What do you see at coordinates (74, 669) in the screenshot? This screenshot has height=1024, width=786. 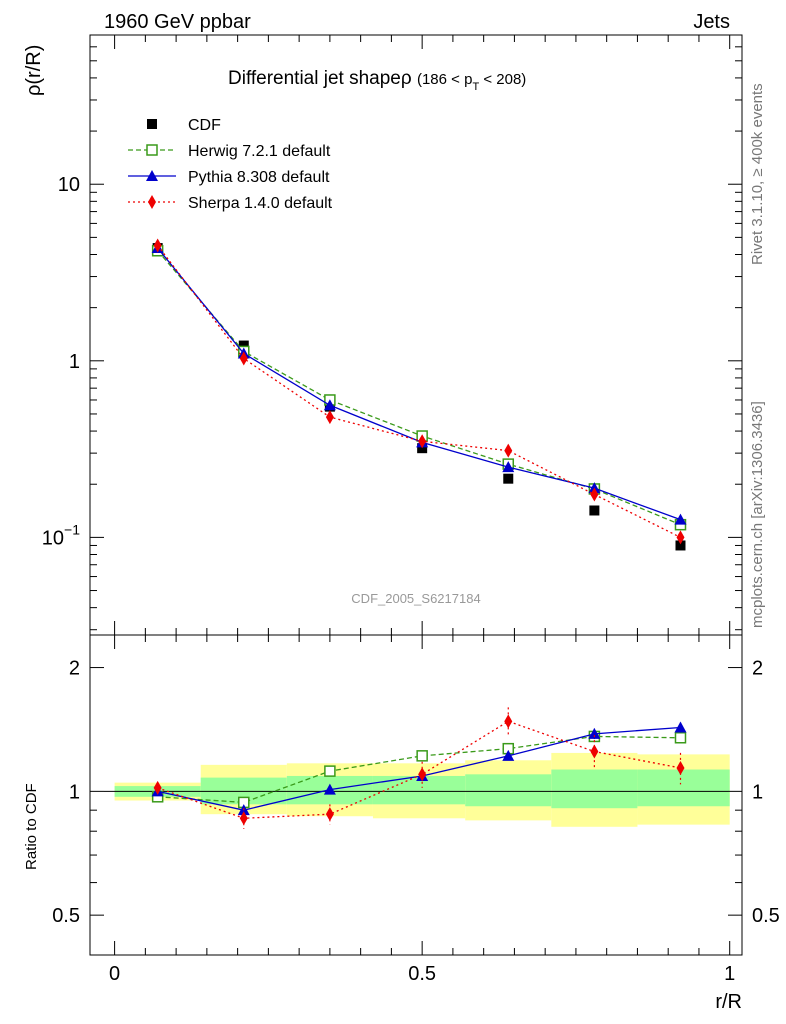 I see `ratio-y-tick-label: 2` at bounding box center [74, 669].